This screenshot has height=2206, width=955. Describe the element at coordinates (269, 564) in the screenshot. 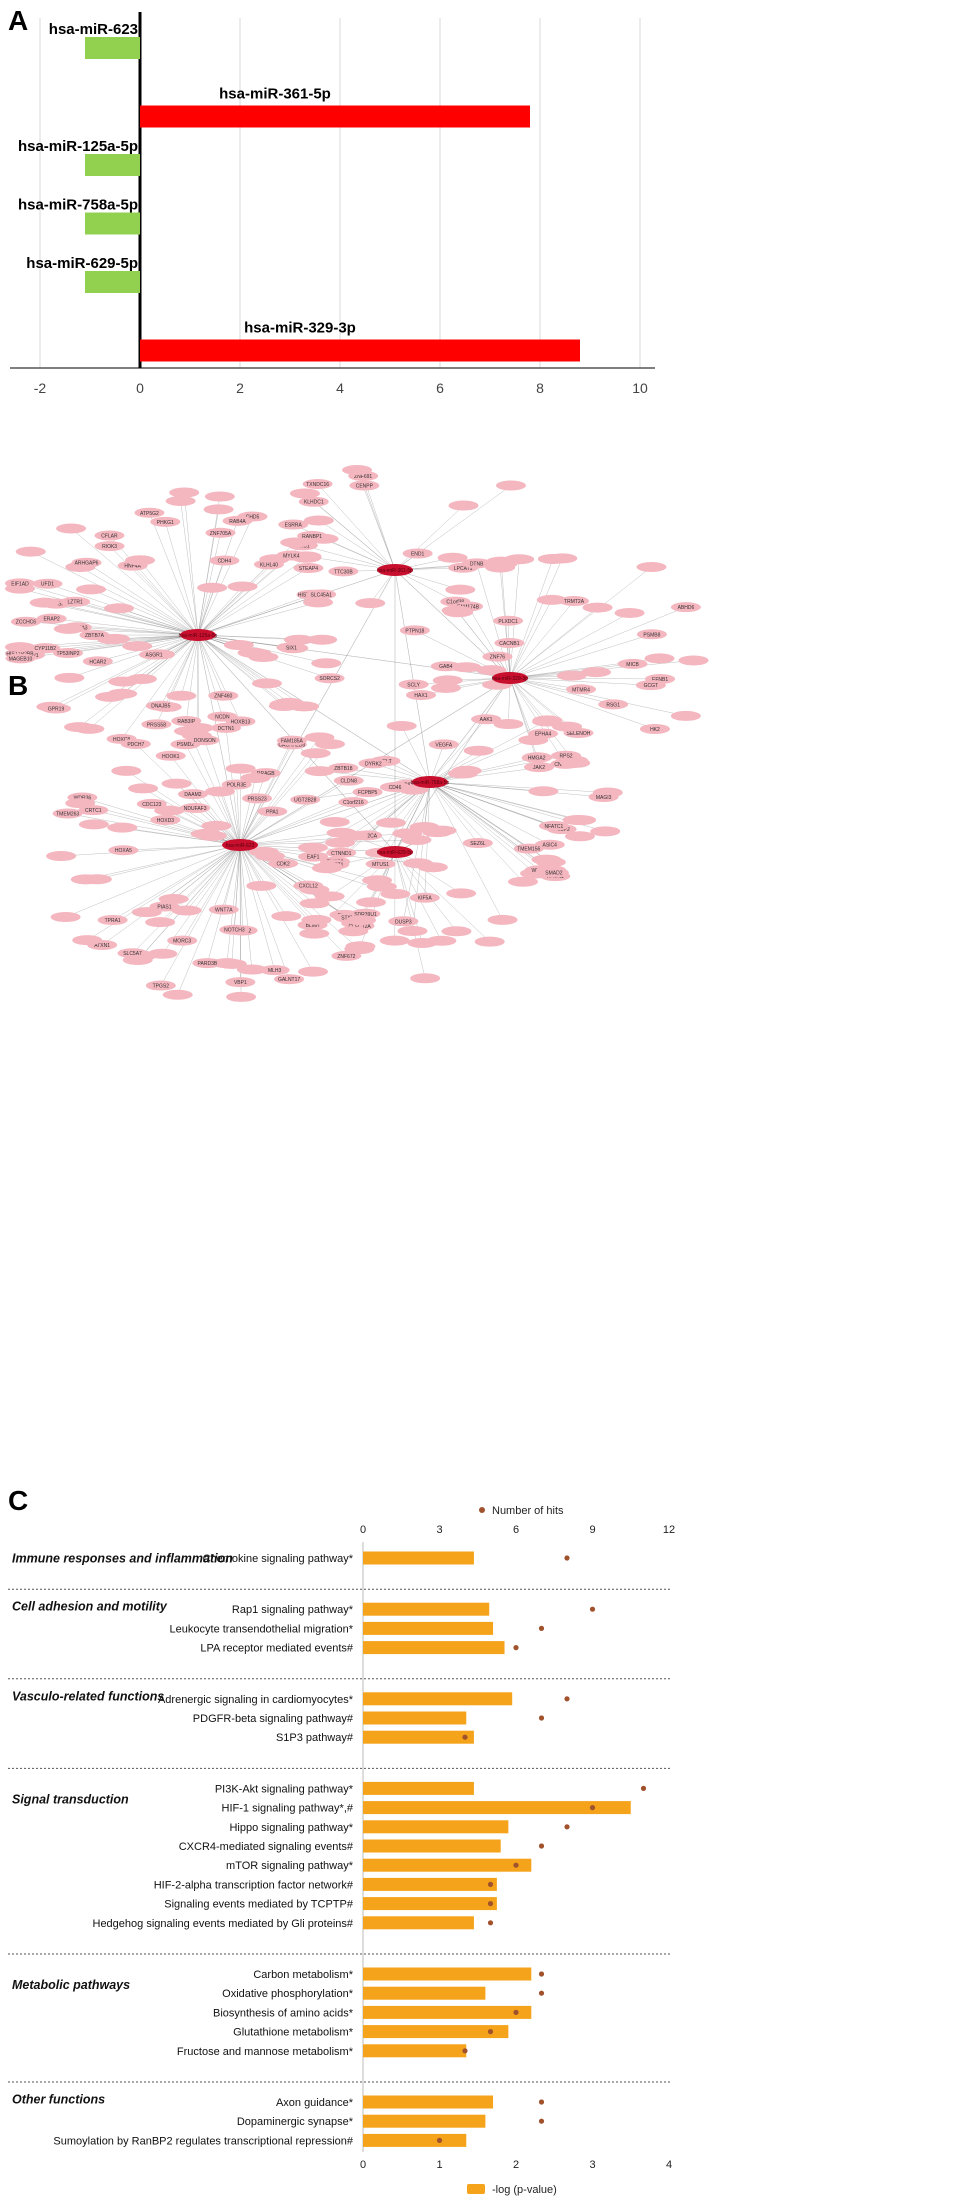

I see `network-node: KLHL40` at that location.